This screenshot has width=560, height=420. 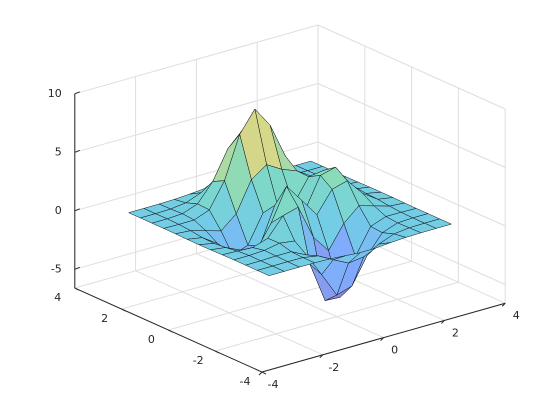 What do you see at coordinates (273, 384) in the screenshot?
I see `x-tick-label: -4` at bounding box center [273, 384].